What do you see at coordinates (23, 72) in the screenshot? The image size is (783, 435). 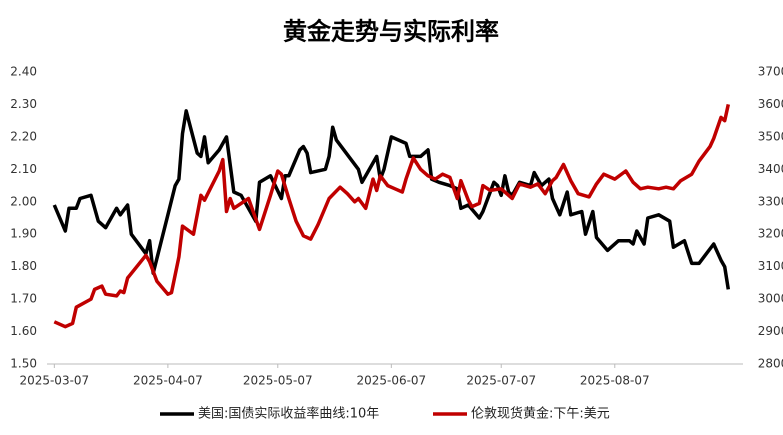 I see `y-tick-label: 2.40` at bounding box center [23, 72].